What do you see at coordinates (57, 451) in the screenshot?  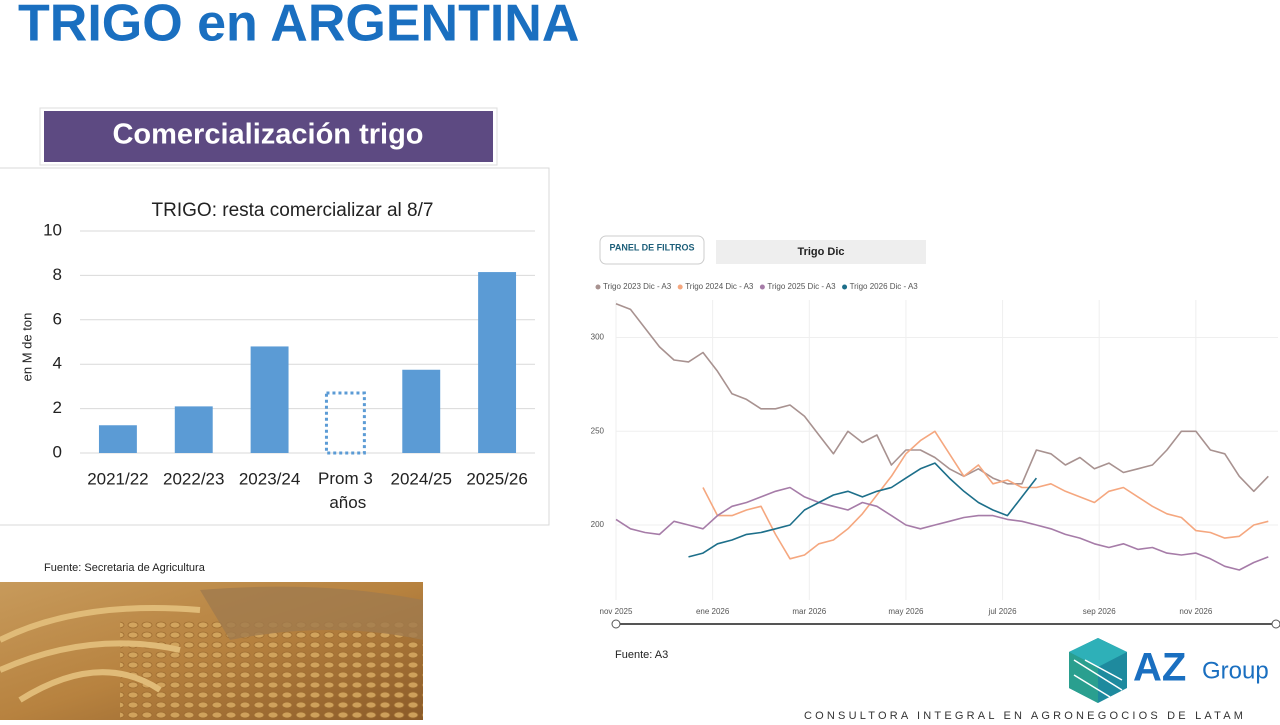 I see `y-tick-label: 0` at bounding box center [57, 451].